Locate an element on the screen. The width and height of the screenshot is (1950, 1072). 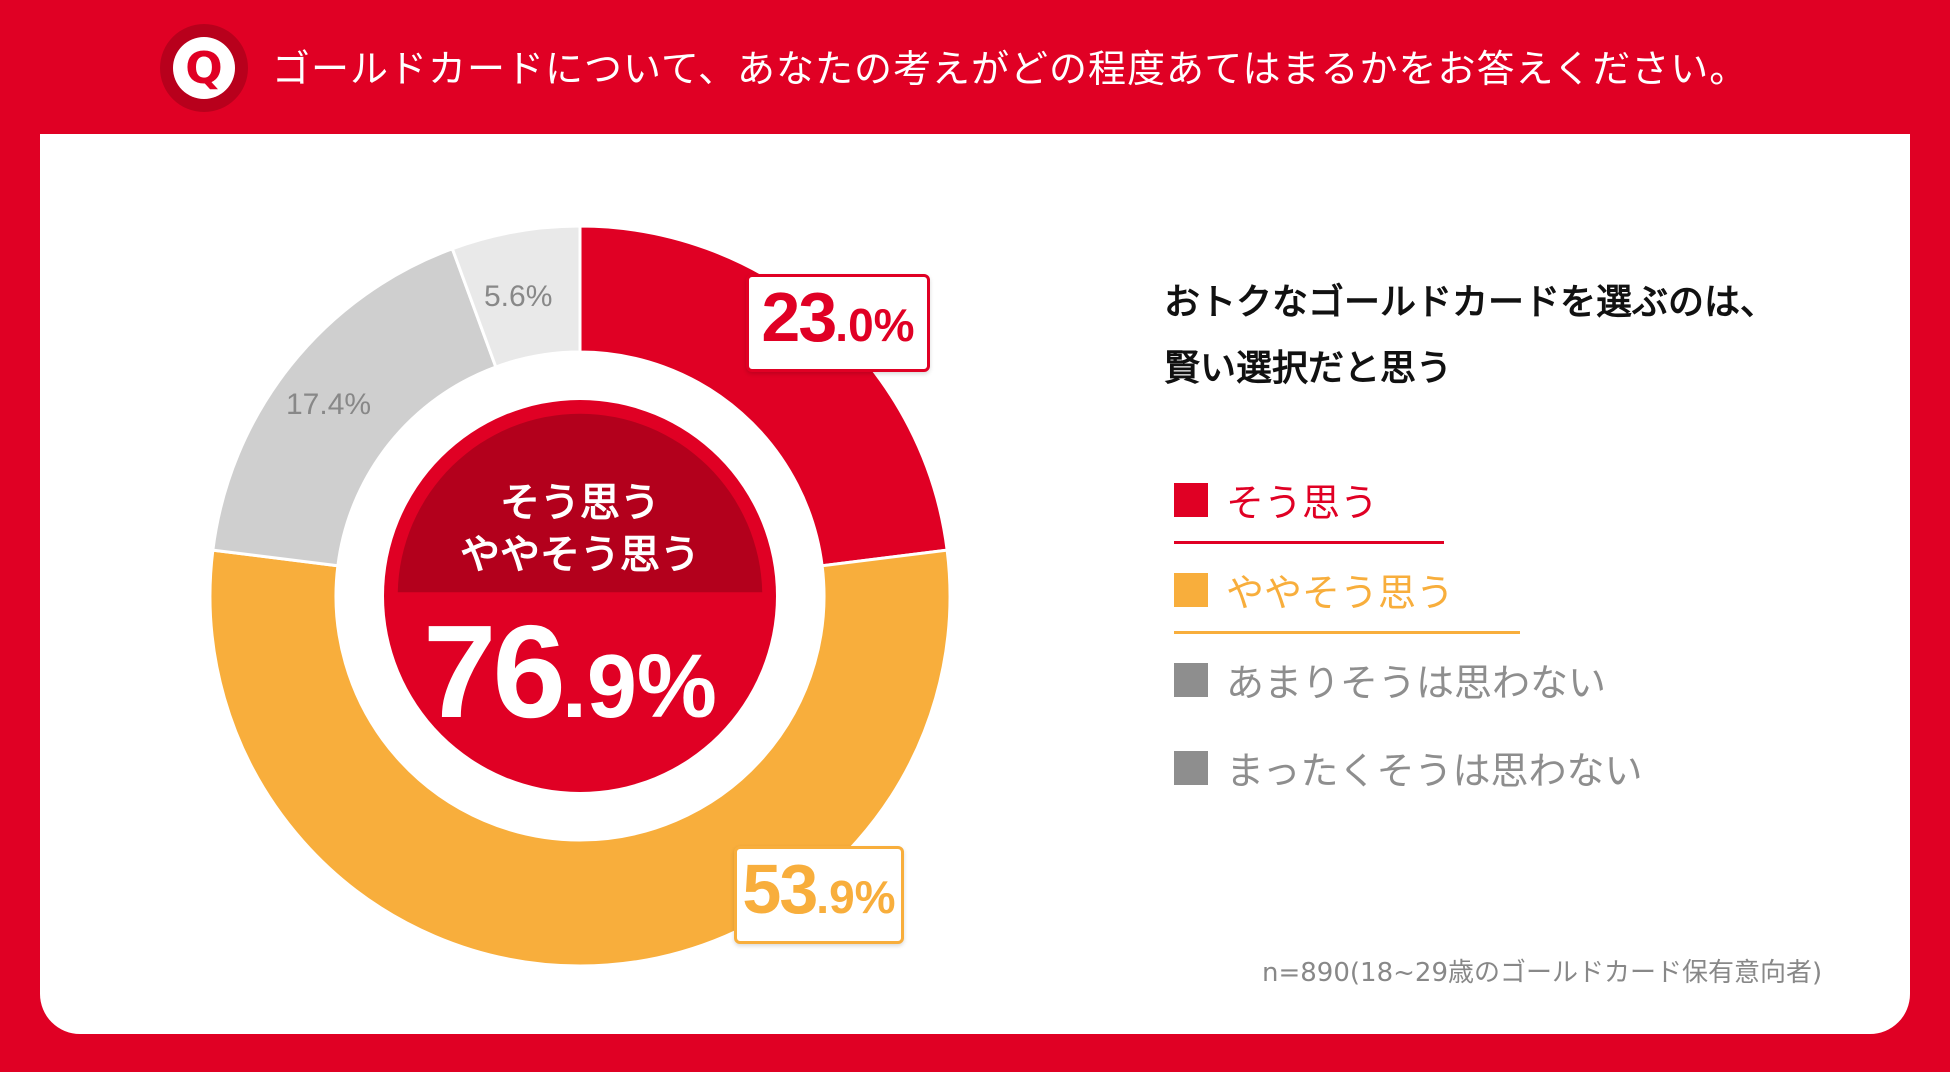
q-icon: Q is located at coordinates (204, 68).